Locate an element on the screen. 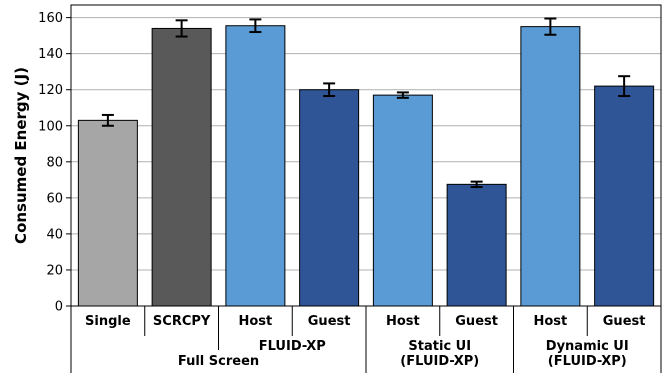 The image size is (670, 373). y-tick-label: 120 is located at coordinates (50, 90).